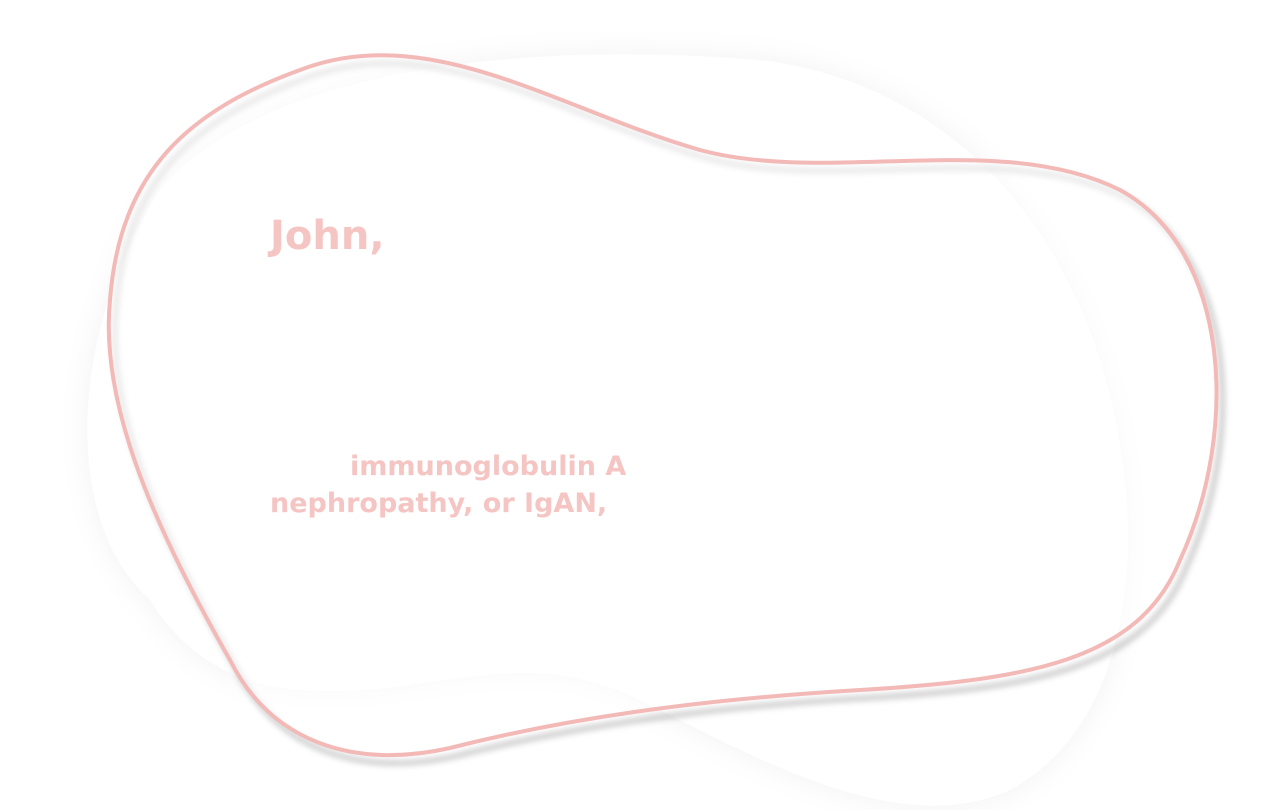 This screenshot has width=1271, height=810. What do you see at coordinates (439, 503) in the screenshot?
I see `message-line-2: nephropathy, or IgAN,` at bounding box center [439, 503].